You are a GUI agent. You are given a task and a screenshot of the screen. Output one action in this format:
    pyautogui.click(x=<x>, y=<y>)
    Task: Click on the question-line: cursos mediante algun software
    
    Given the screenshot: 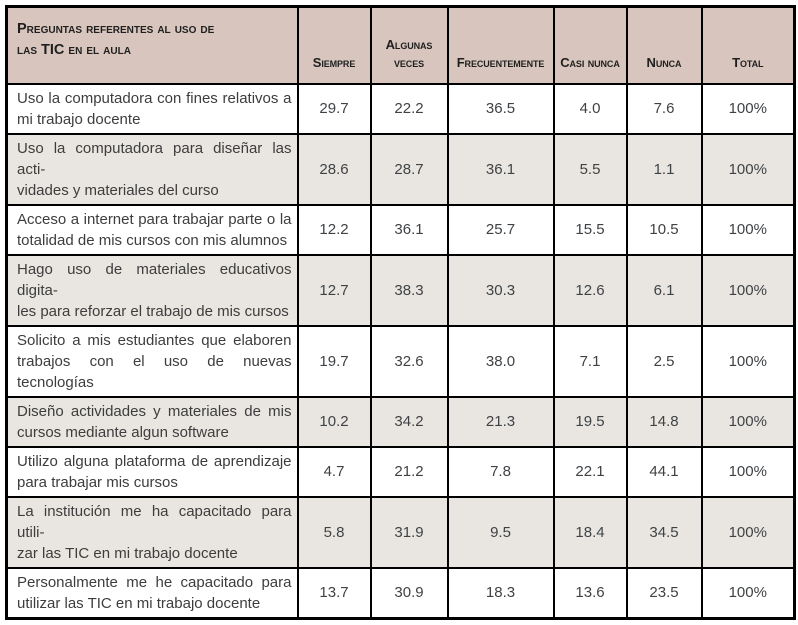 What is the action you would take?
    pyautogui.click(x=123, y=432)
    